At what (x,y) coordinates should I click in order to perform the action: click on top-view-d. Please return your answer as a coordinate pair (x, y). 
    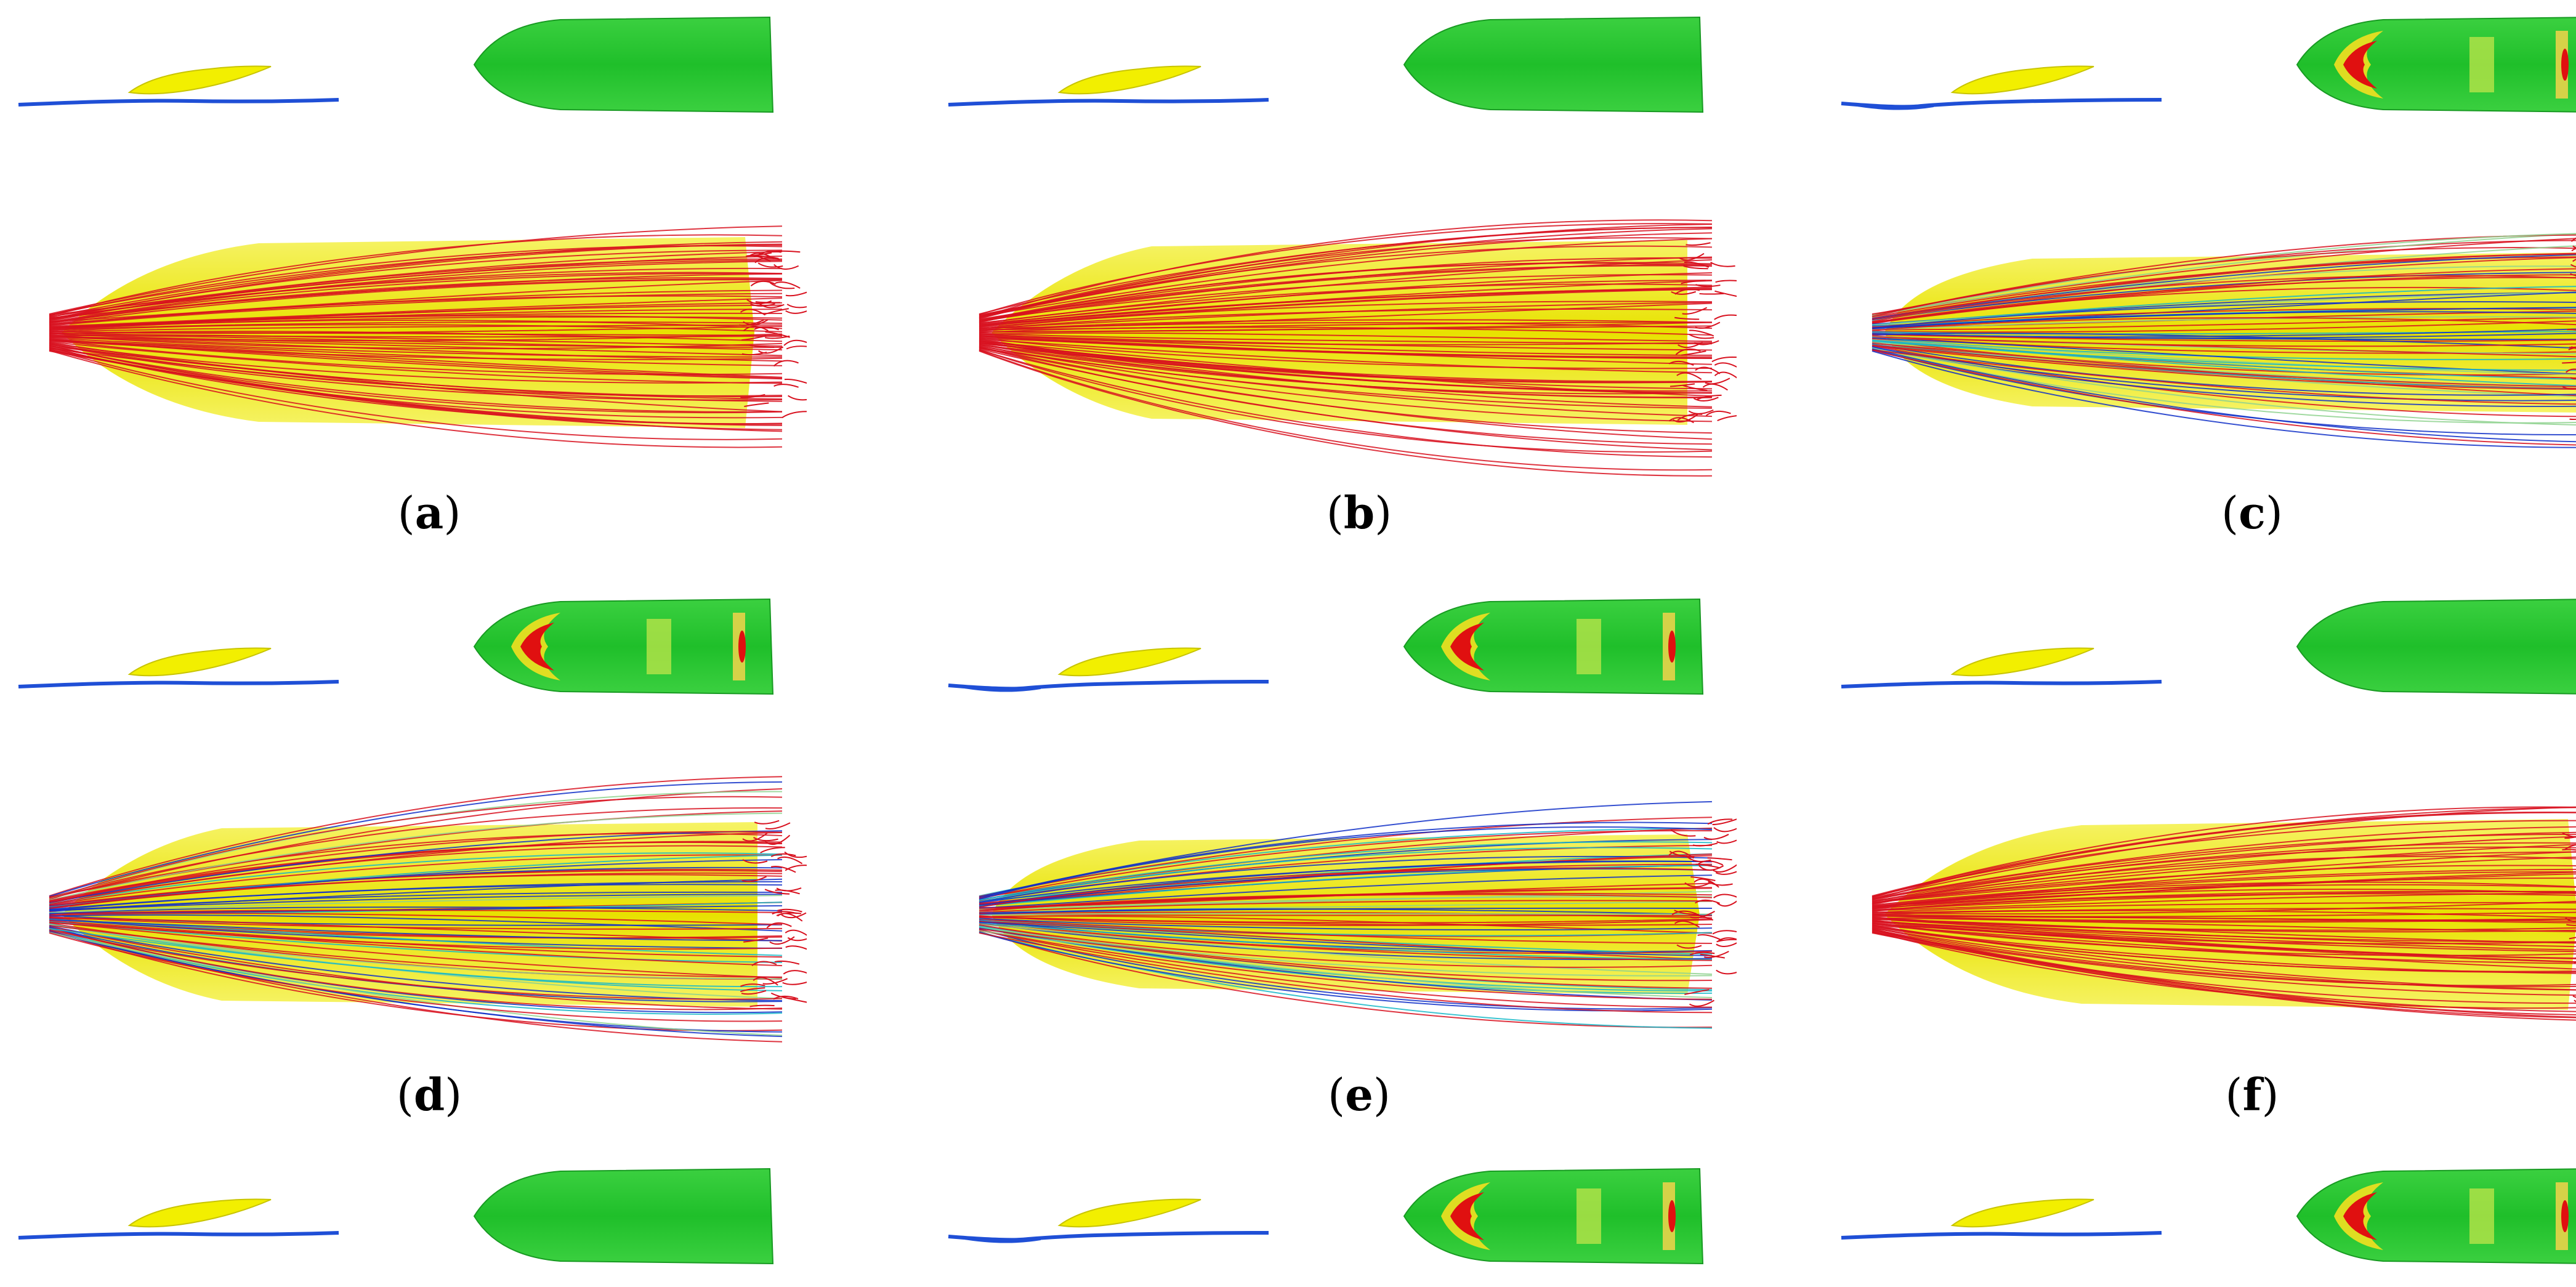
    Looking at the image, I should click on (623, 647).